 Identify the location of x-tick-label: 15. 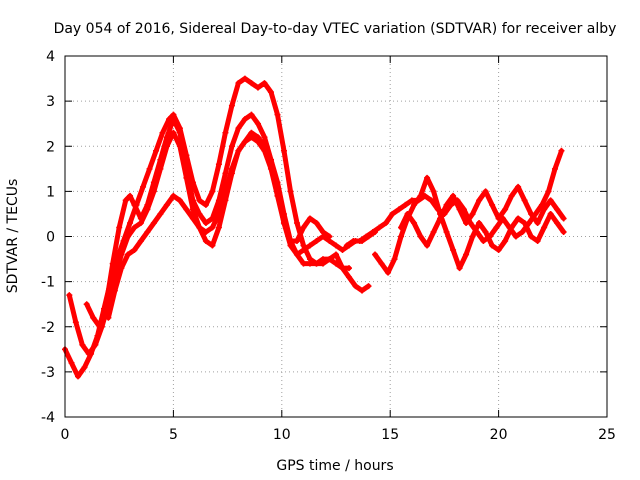
(390, 435).